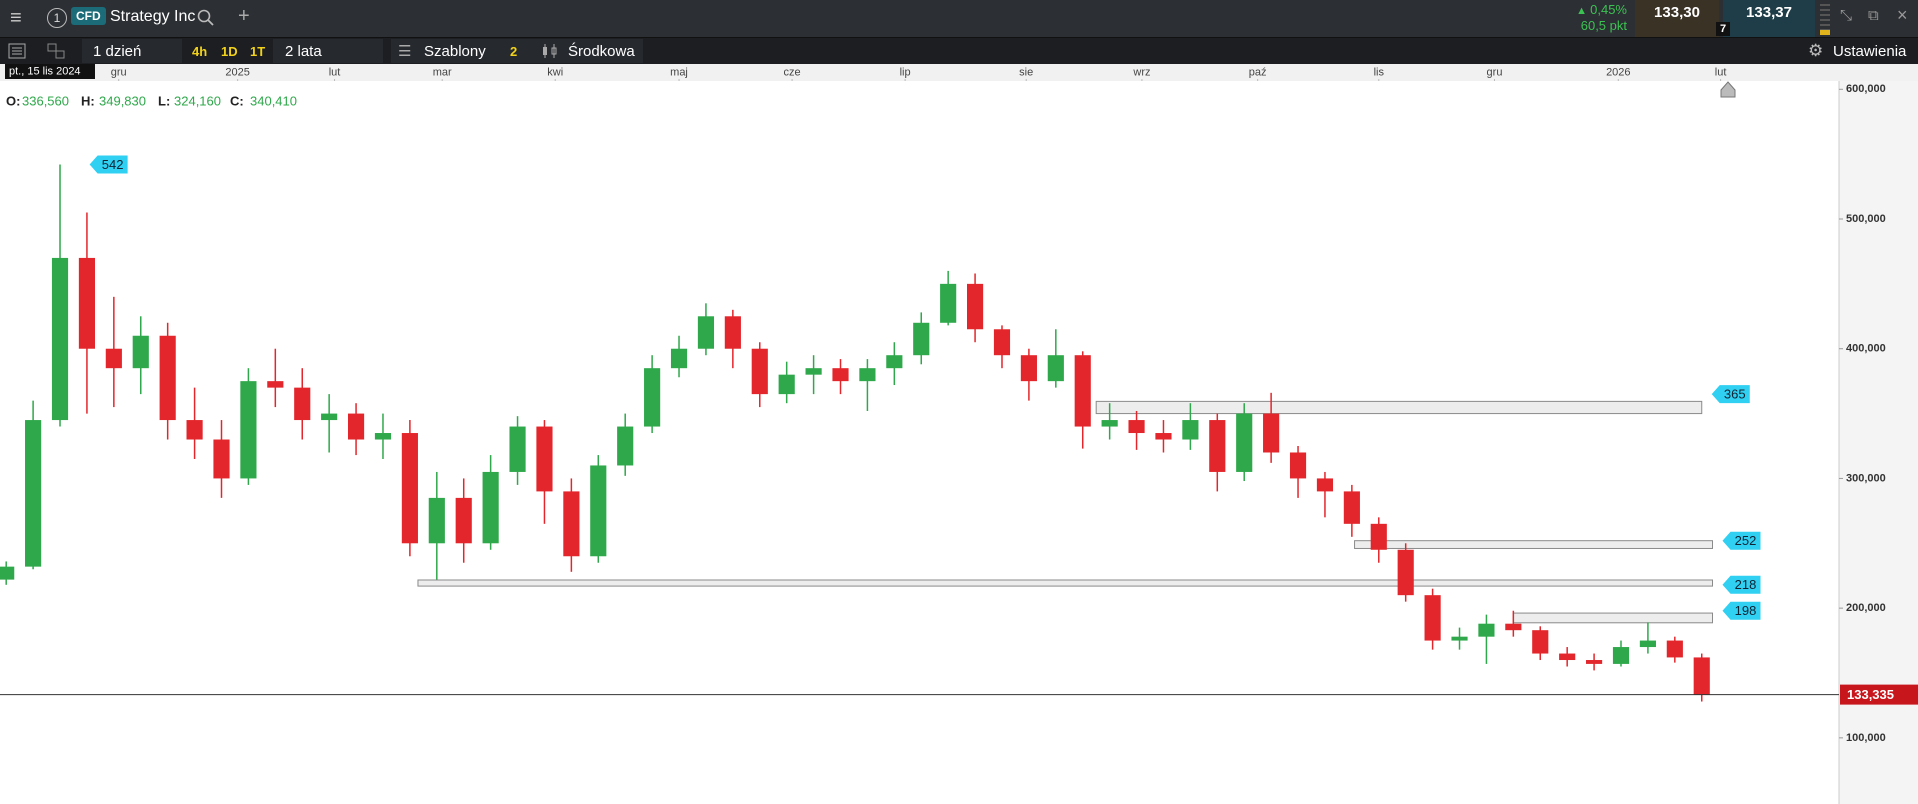 The image size is (1918, 804). I want to click on date-tooltip-bg, so click(50, 71).